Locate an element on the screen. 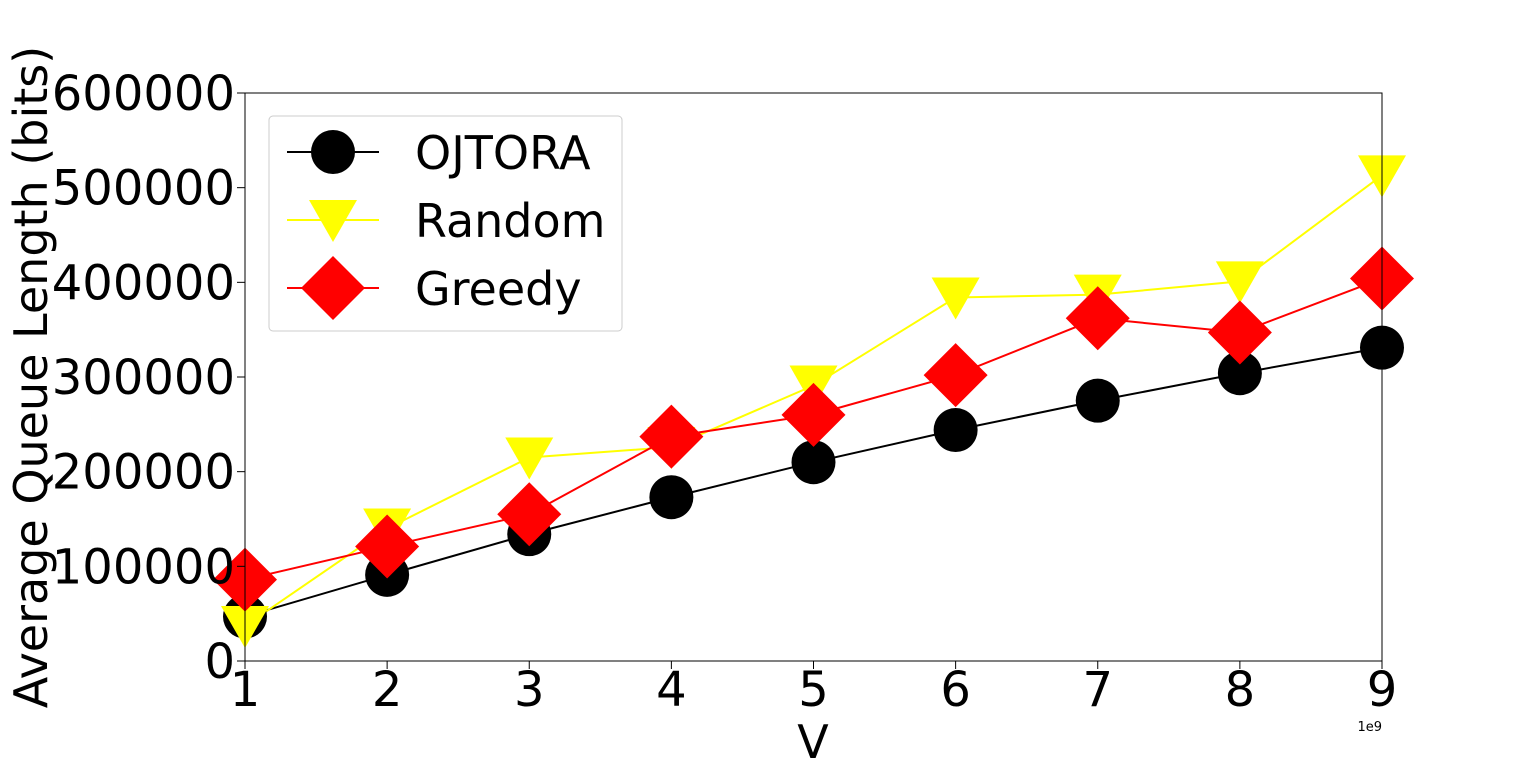  legend: OJTORA Random Greedy is located at coordinates (445, 223).